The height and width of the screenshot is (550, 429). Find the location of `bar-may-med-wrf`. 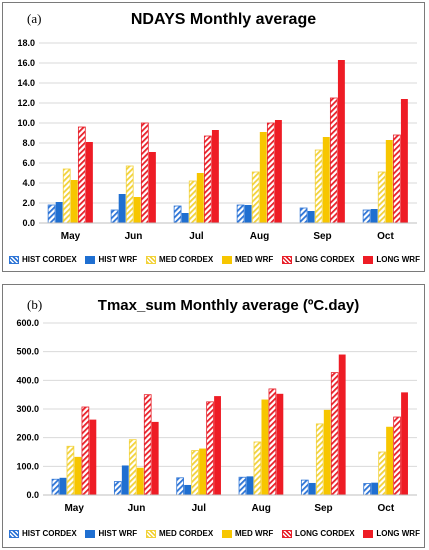

bar-may-med-wrf is located at coordinates (74, 201).